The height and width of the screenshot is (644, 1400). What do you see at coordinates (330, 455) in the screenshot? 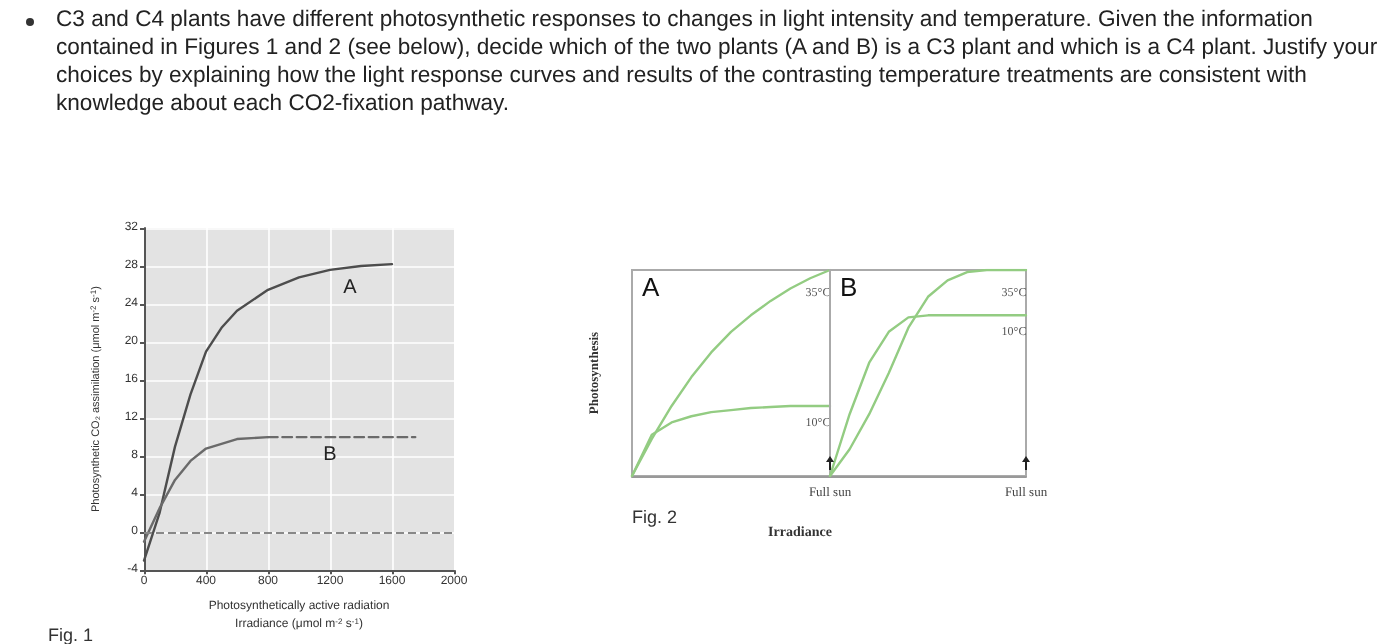
I see `text: B` at bounding box center [330, 455].